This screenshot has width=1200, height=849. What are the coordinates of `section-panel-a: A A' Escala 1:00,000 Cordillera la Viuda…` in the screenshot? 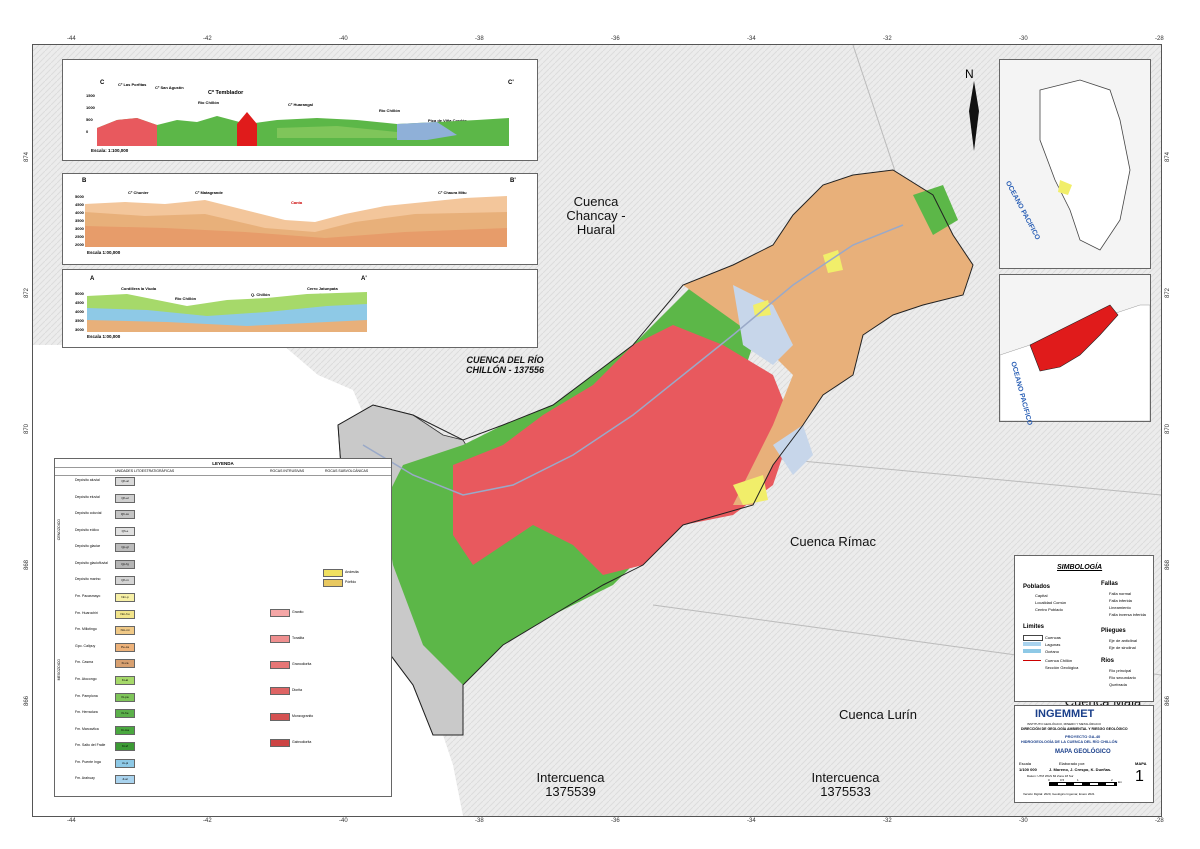 It's located at (300, 308).